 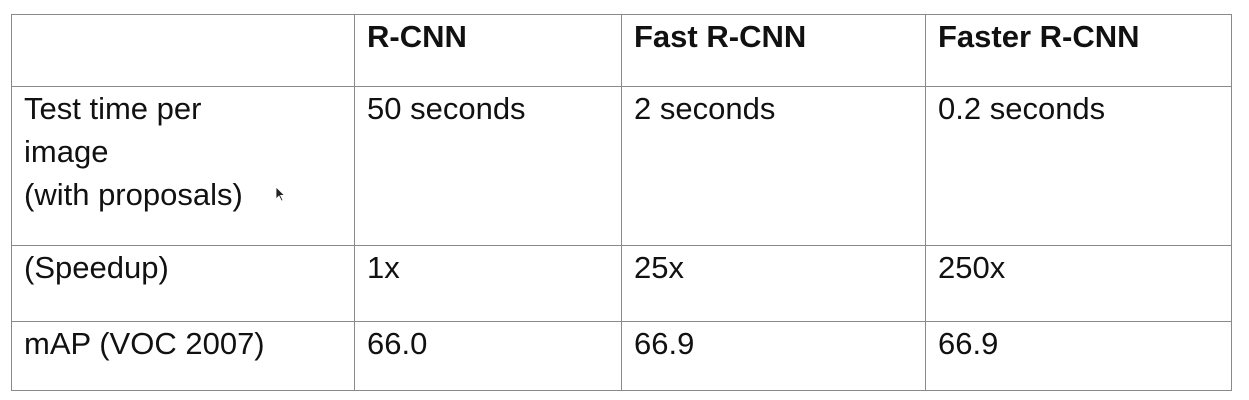 What do you see at coordinates (133, 194) in the screenshot?
I see `row-label-line: (with proposals)` at bounding box center [133, 194].